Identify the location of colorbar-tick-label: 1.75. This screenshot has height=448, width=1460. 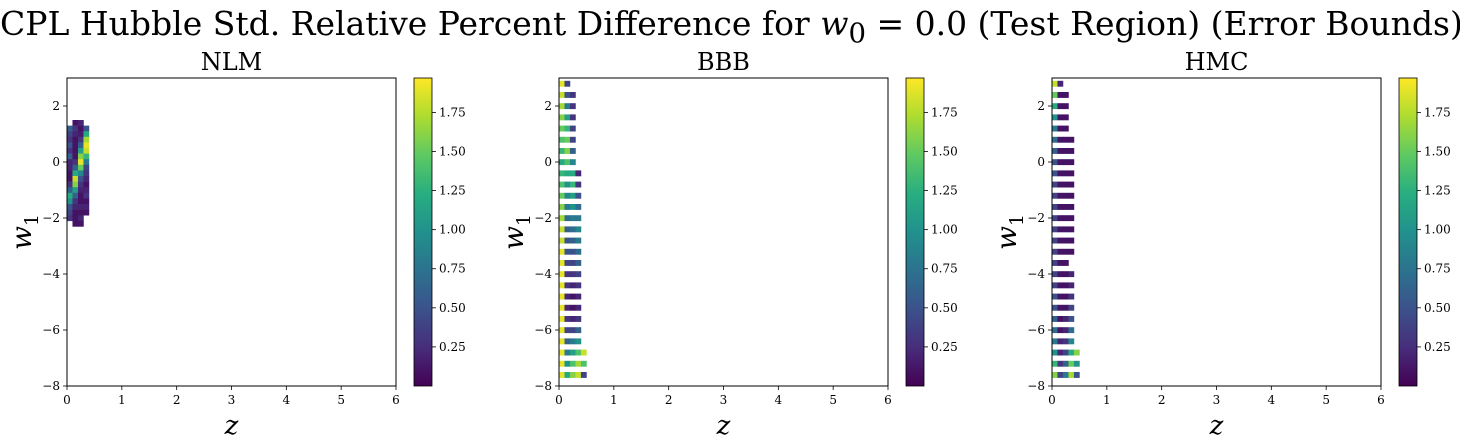
(944, 112).